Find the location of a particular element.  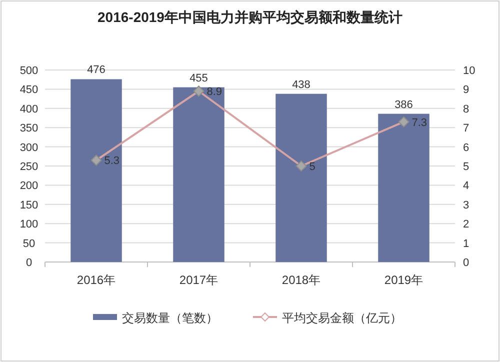

x-tick-label: 2019年 is located at coordinates (404, 280).